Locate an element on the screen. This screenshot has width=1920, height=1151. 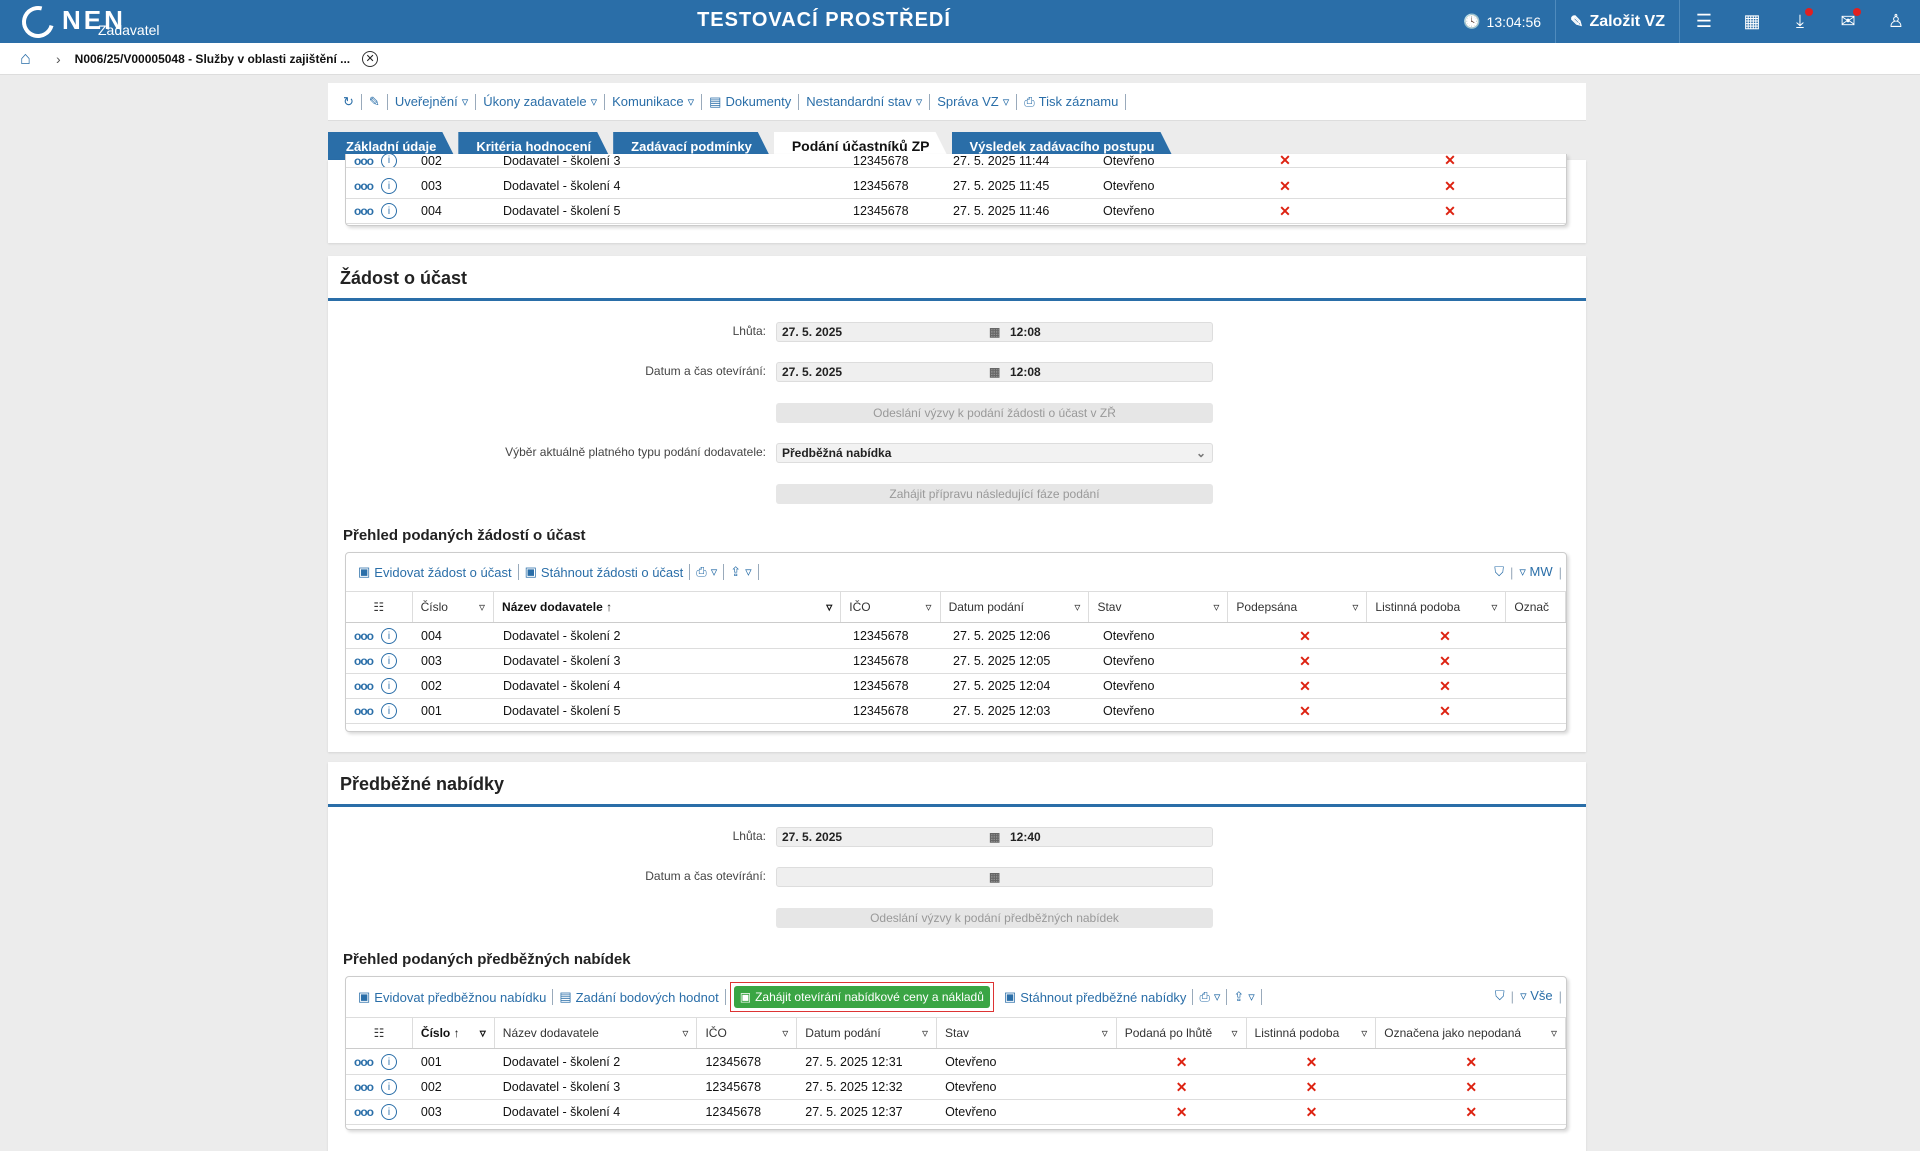
menu-icon: ☰ is located at coordinates (1704, 21).